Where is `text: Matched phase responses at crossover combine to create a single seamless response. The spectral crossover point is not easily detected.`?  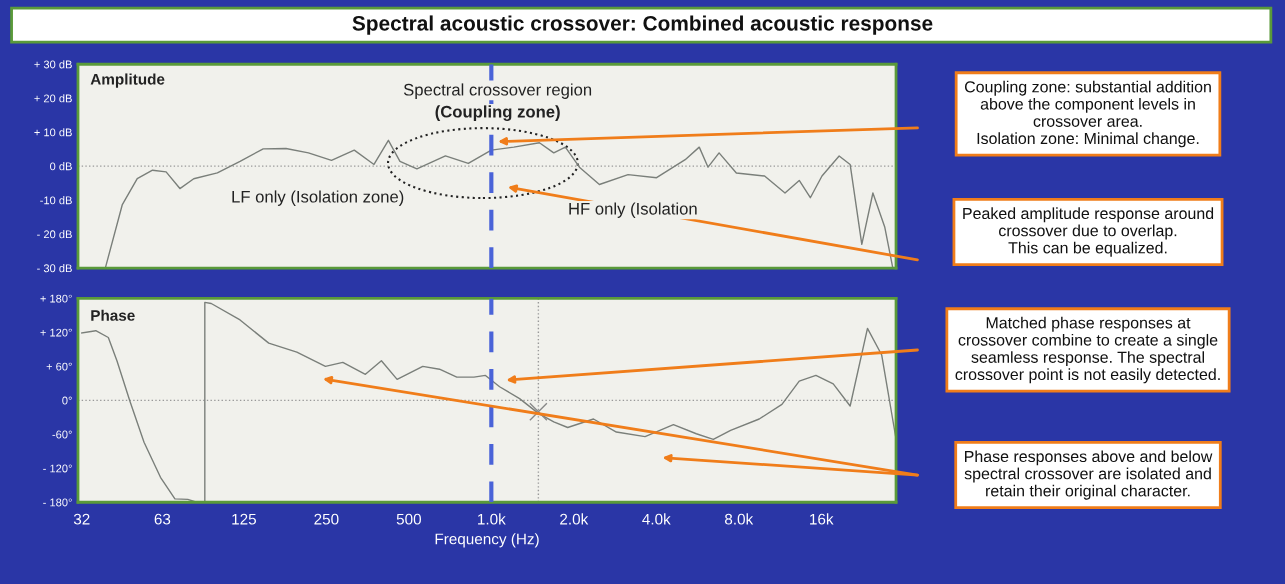 text: Matched phase responses at crossover combine to create a single seamless response. The spectral crossover point is not easily detected. is located at coordinates (1087, 350).